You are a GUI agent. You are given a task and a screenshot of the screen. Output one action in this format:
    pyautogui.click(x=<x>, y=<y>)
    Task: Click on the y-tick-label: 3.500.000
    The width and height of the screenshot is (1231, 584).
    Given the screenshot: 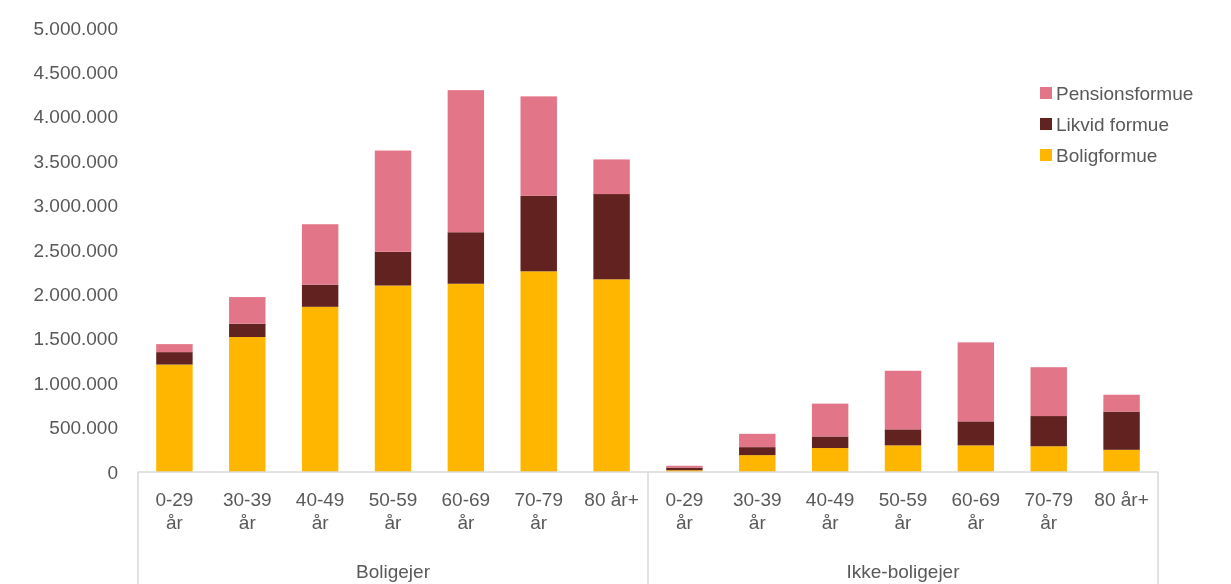 What is the action you would take?
    pyautogui.click(x=75, y=161)
    